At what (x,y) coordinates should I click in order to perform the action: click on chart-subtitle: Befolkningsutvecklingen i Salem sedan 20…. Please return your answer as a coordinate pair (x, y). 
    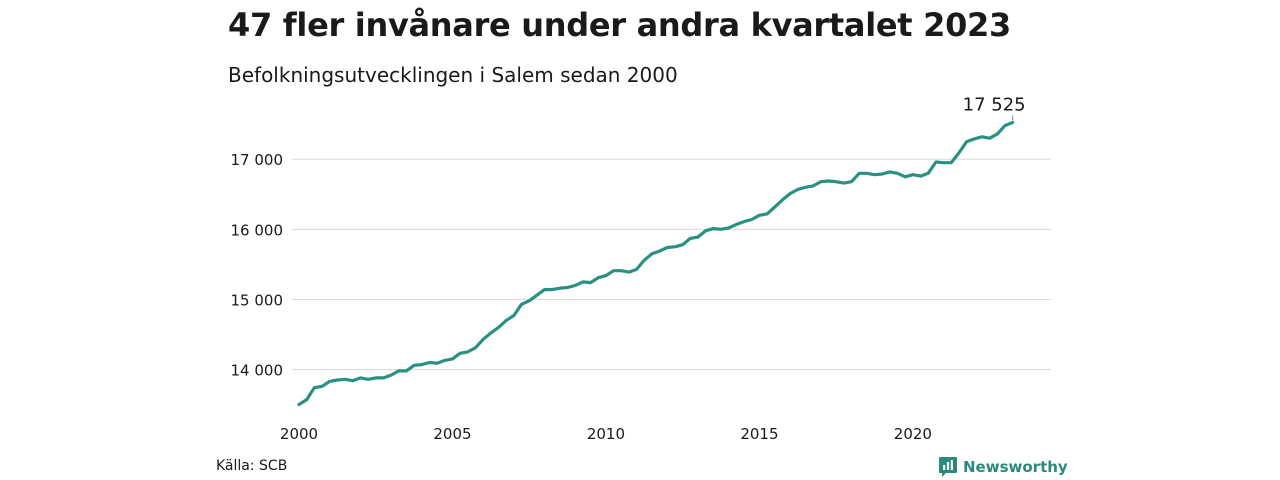
    Looking at the image, I should click on (453, 75).